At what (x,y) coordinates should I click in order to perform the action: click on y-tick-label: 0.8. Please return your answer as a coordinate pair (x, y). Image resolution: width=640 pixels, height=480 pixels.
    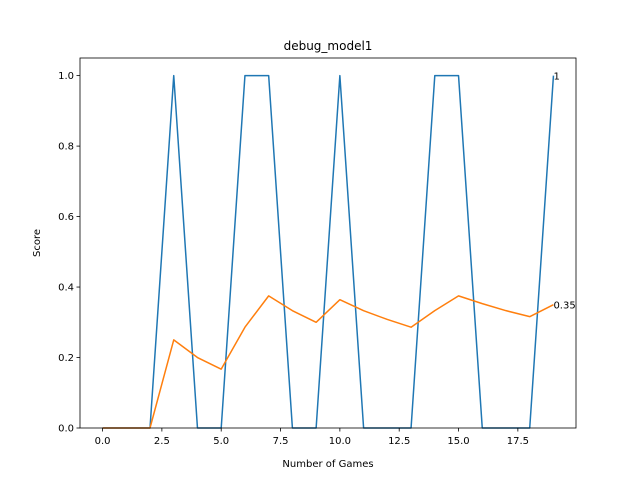
    Looking at the image, I should click on (66, 147).